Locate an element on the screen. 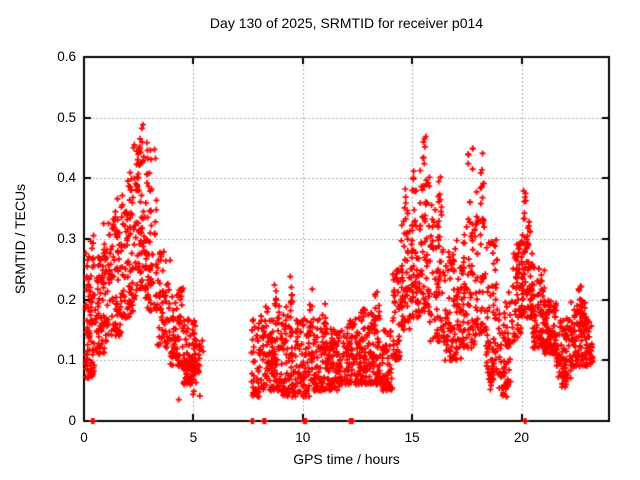 The height and width of the screenshot is (480, 640). x-tick-label: 15 is located at coordinates (412, 437).